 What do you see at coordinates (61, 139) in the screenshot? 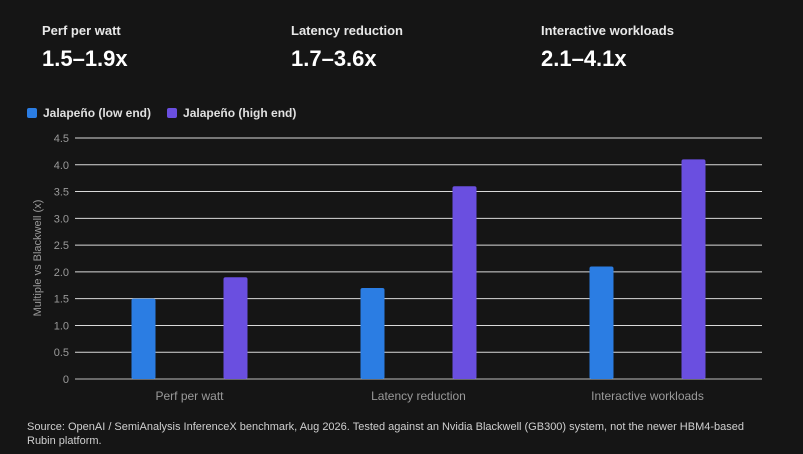
I see `y-tick-label: 4.5` at bounding box center [61, 139].